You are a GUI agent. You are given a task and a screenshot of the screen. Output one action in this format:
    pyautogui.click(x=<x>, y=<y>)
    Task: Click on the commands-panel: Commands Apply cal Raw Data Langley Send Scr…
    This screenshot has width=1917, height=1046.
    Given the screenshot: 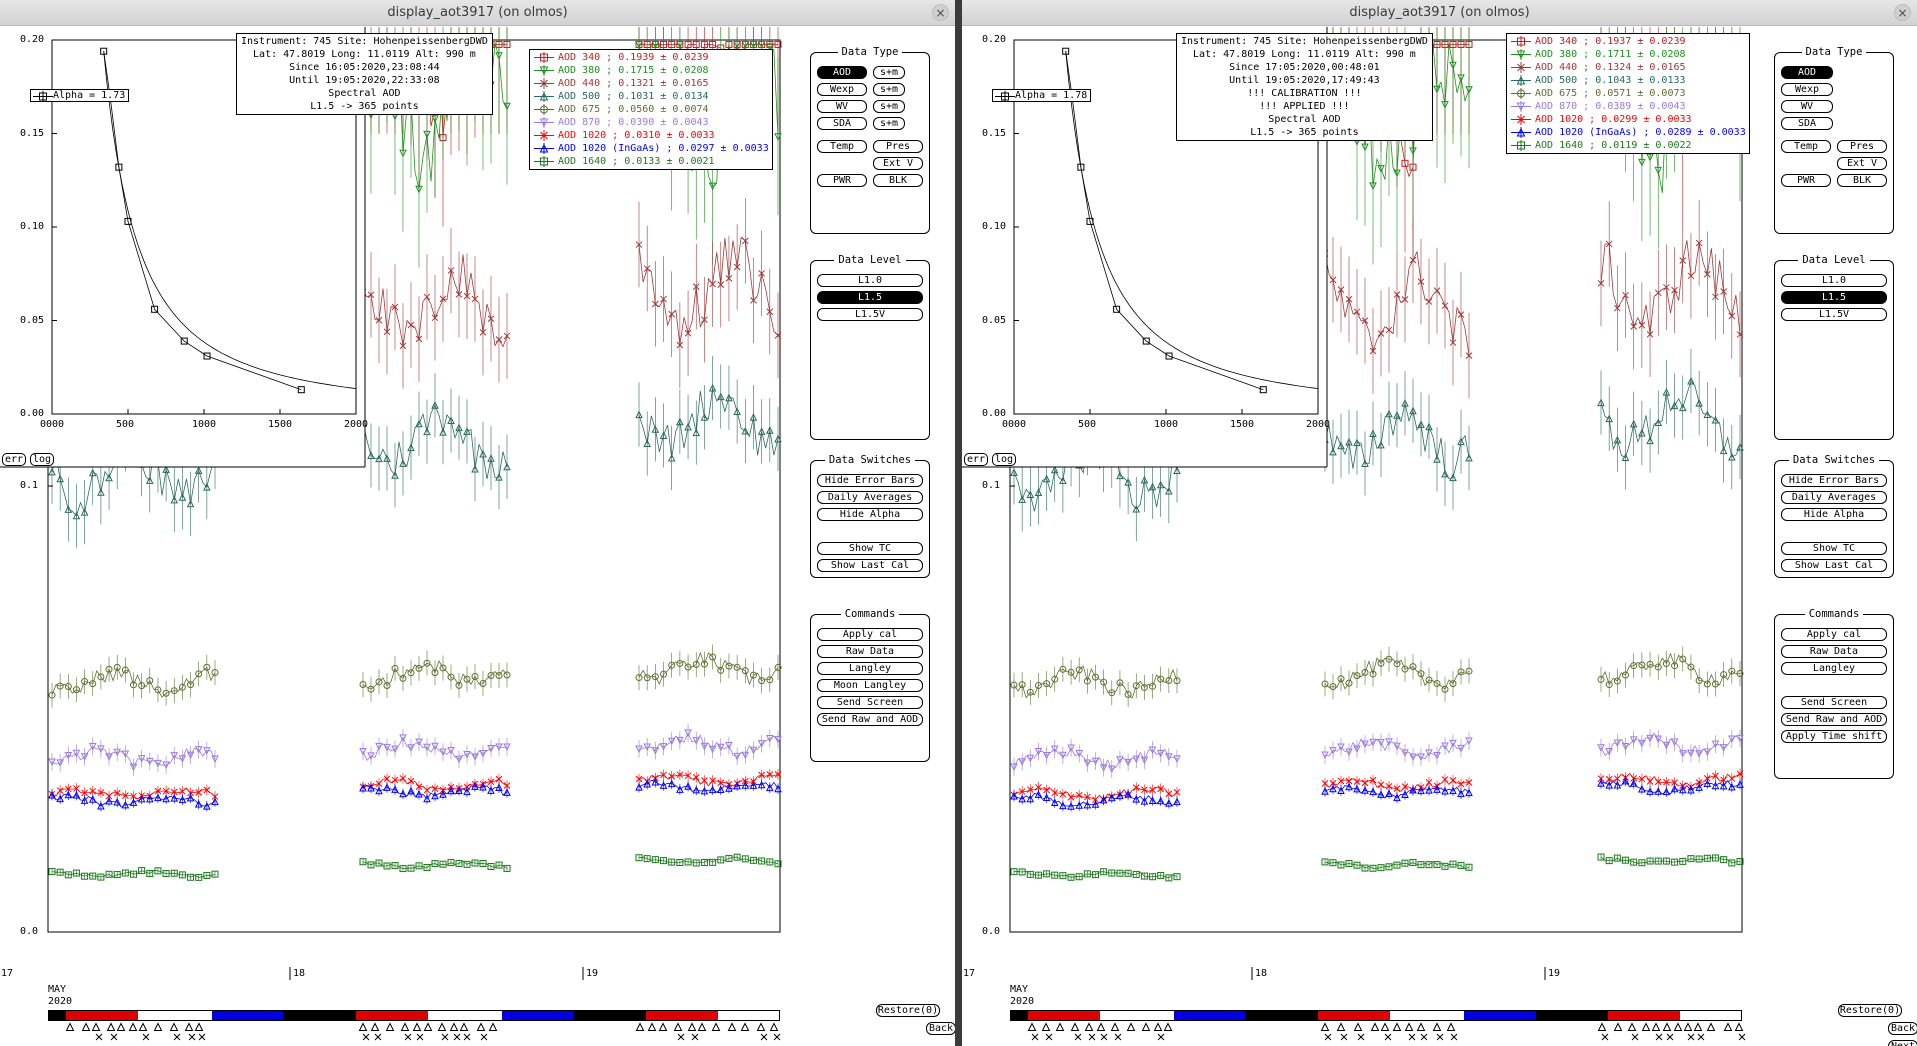 What is the action you would take?
    pyautogui.click(x=1834, y=693)
    